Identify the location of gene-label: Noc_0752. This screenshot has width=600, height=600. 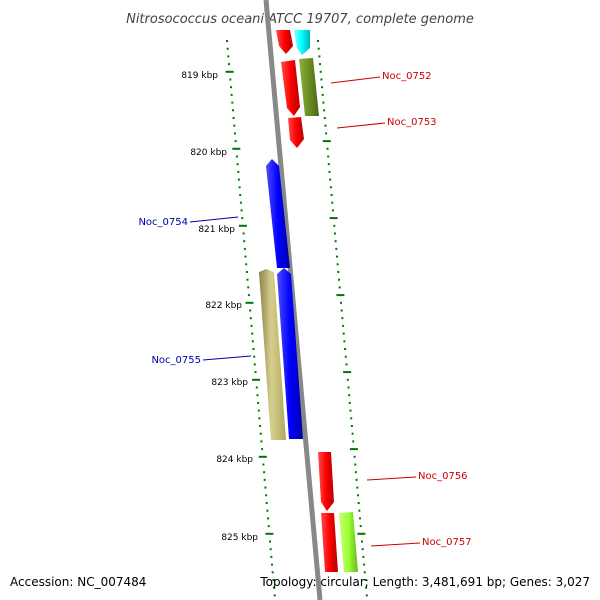
(407, 76).